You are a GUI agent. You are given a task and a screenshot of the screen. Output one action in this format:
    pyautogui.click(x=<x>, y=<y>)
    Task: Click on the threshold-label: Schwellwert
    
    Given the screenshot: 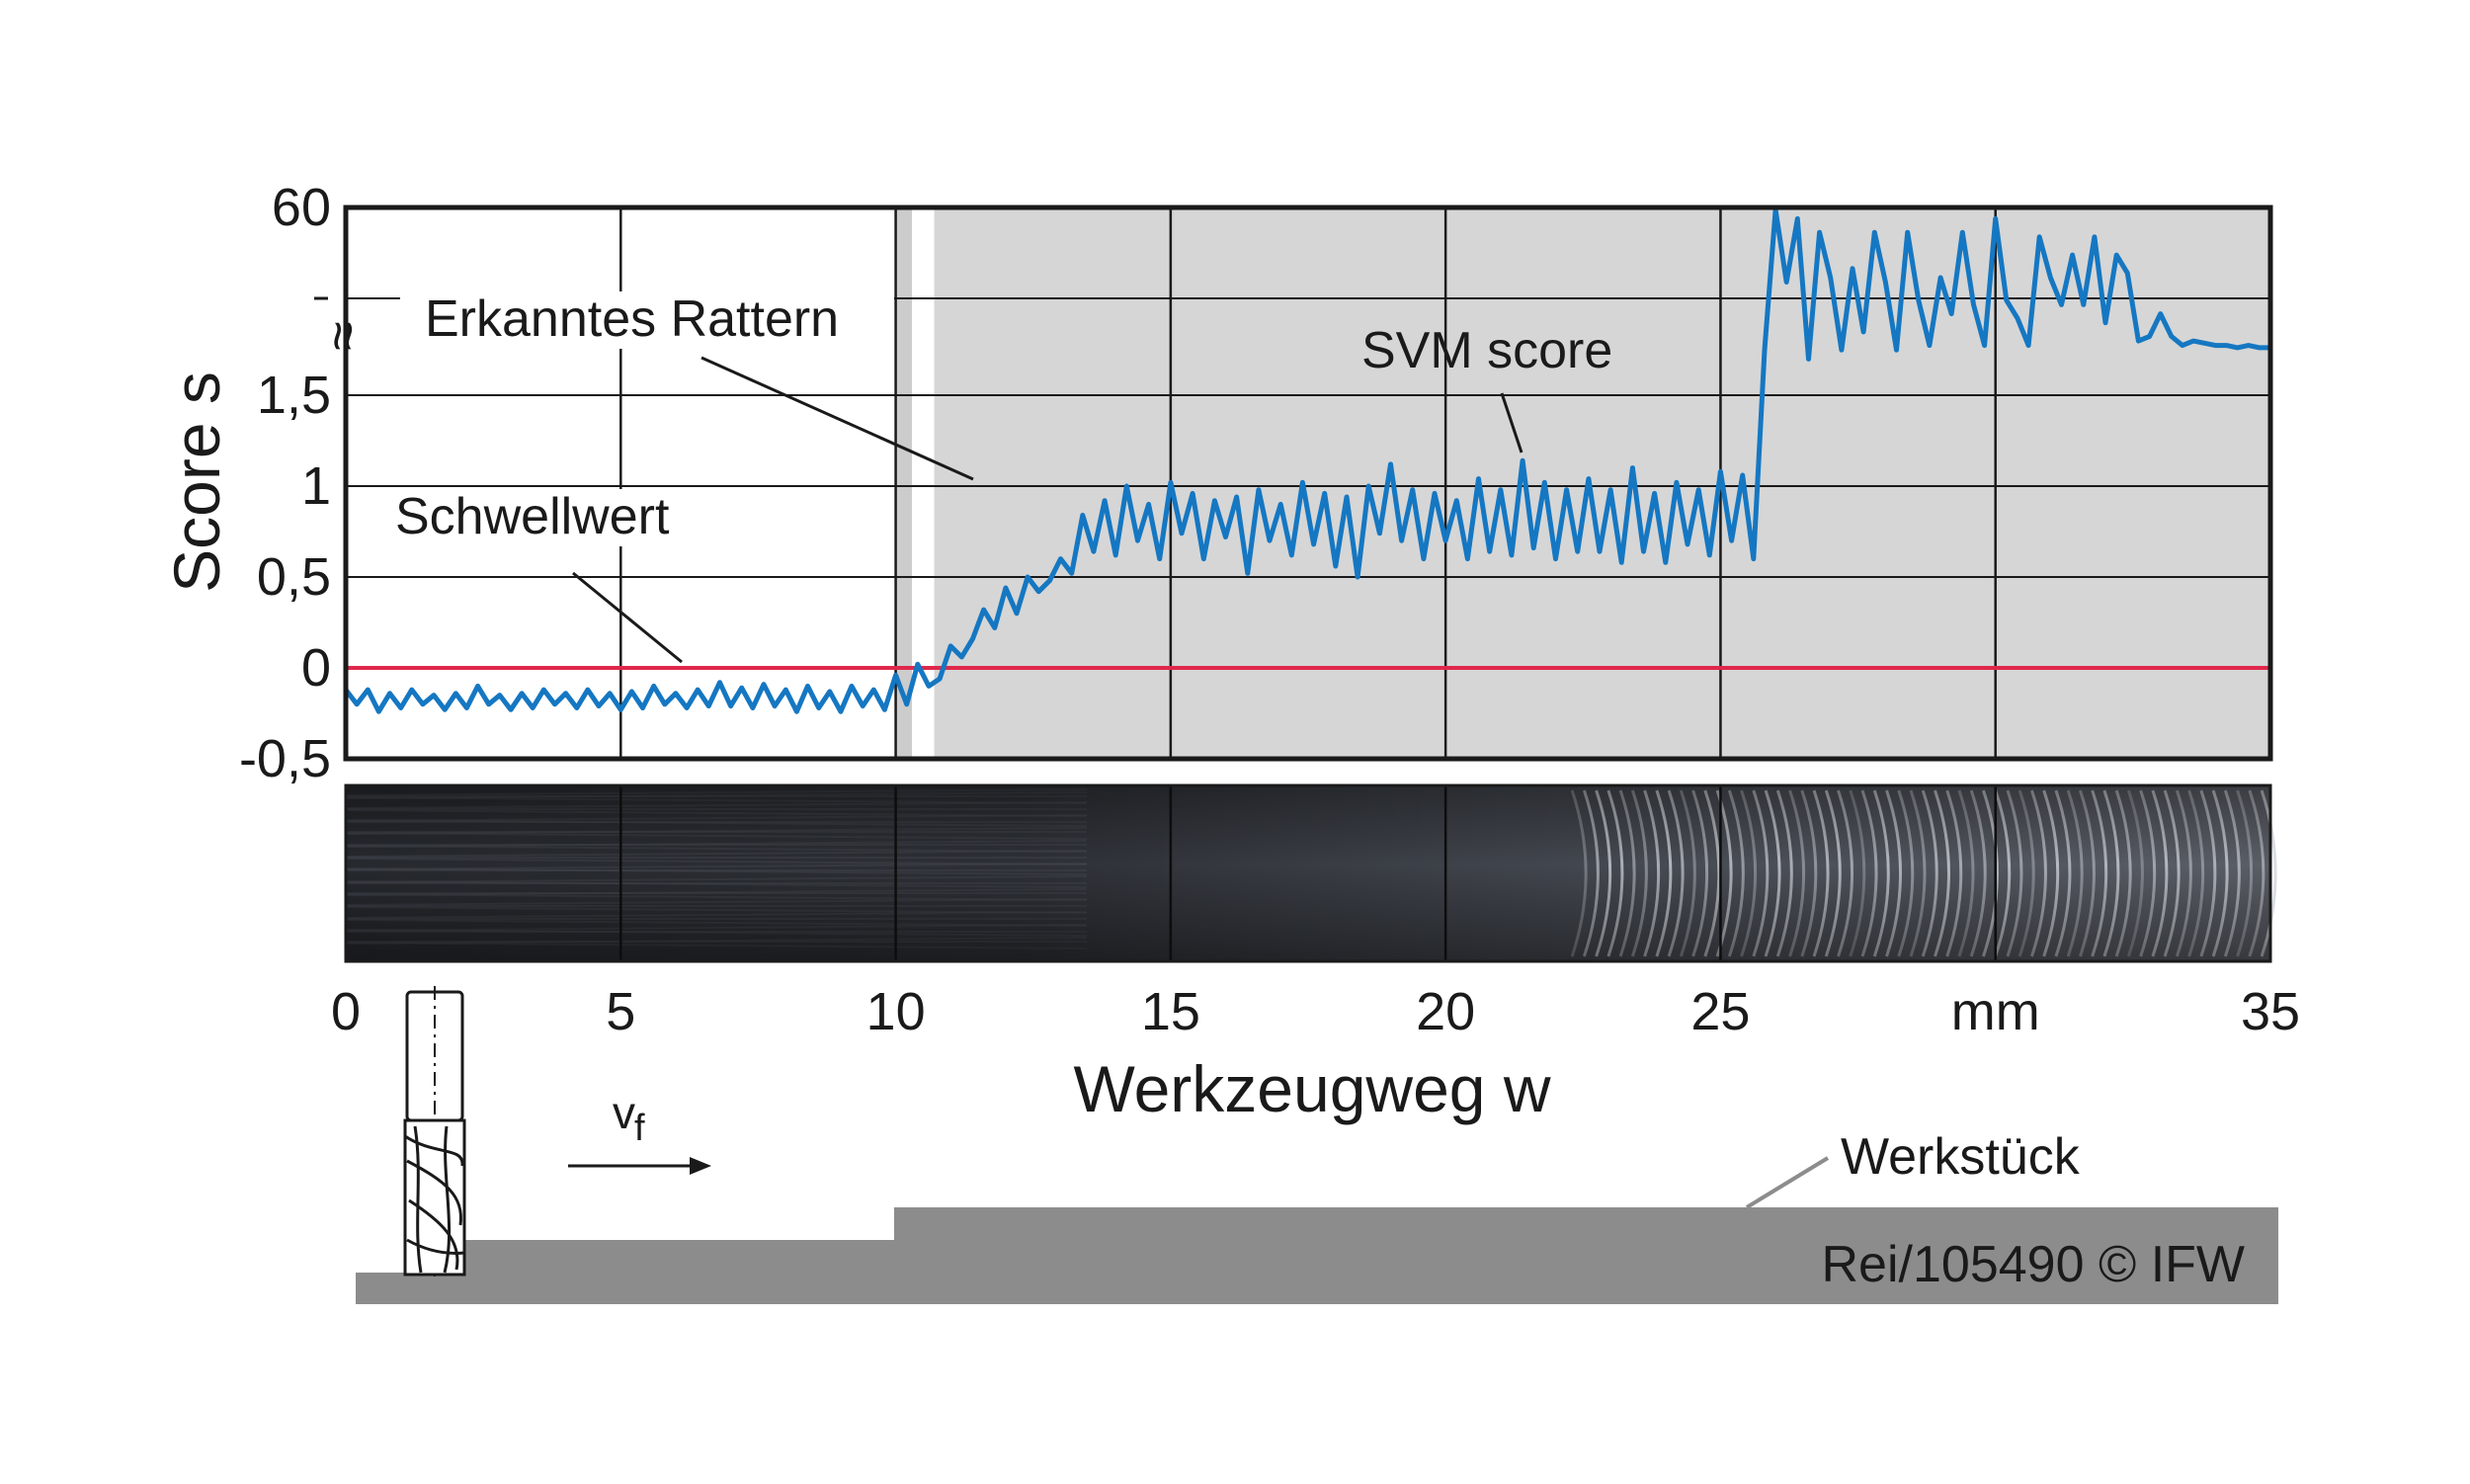 What is the action you would take?
    pyautogui.click(x=532, y=516)
    